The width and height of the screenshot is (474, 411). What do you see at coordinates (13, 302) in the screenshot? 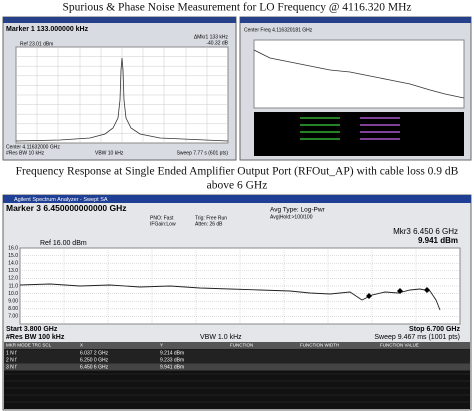
I see `y-label: 9.00` at bounding box center [13, 302].